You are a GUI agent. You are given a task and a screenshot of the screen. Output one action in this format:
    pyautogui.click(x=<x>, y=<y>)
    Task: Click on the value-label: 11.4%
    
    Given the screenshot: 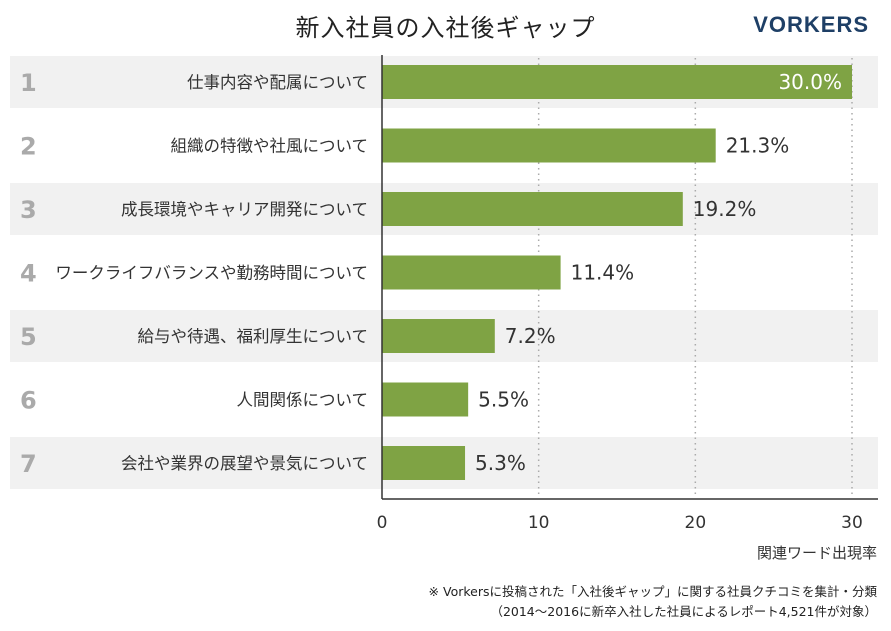 What is the action you would take?
    pyautogui.click(x=603, y=273)
    